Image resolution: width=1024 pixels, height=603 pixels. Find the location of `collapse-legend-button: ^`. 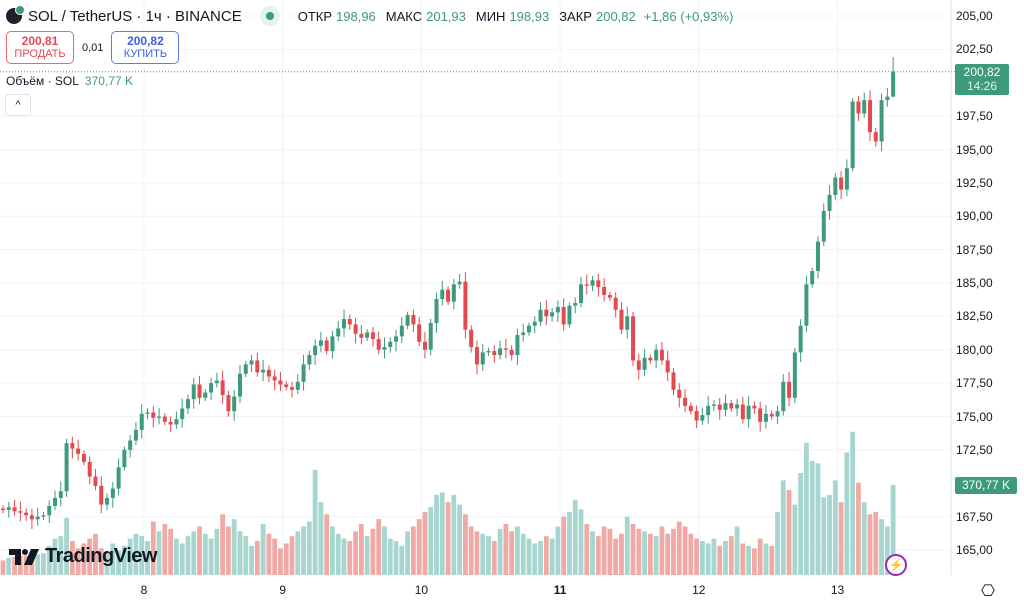

collapse-legend-button: ^ is located at coordinates (18, 105).